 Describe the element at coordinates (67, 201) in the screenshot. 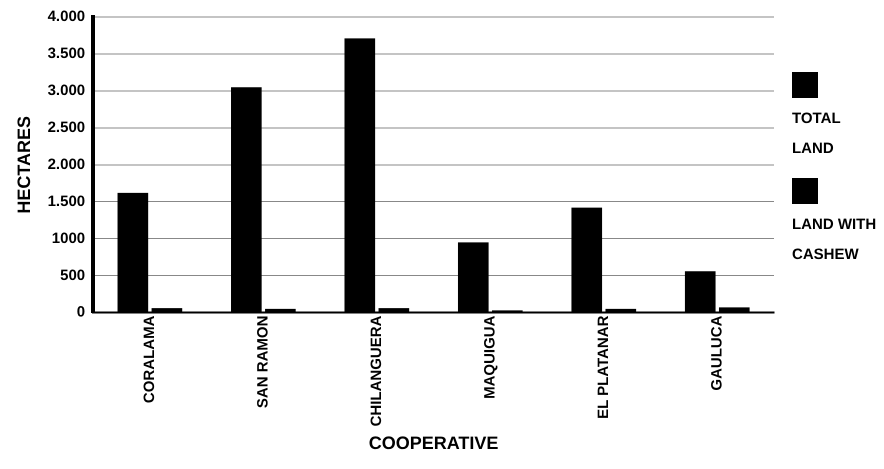

I see `y-tick-label: 1.500` at that location.